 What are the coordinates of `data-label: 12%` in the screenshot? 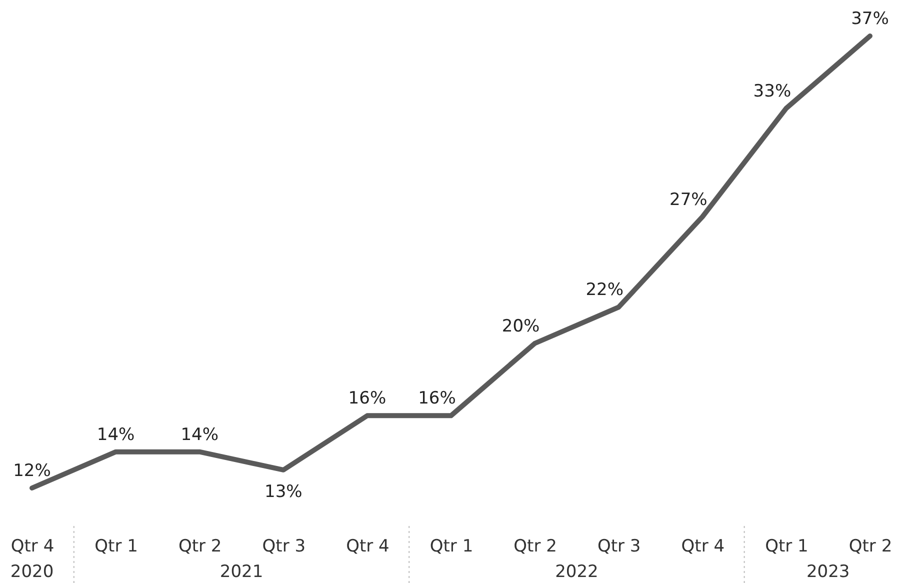 It's located at (32, 471).